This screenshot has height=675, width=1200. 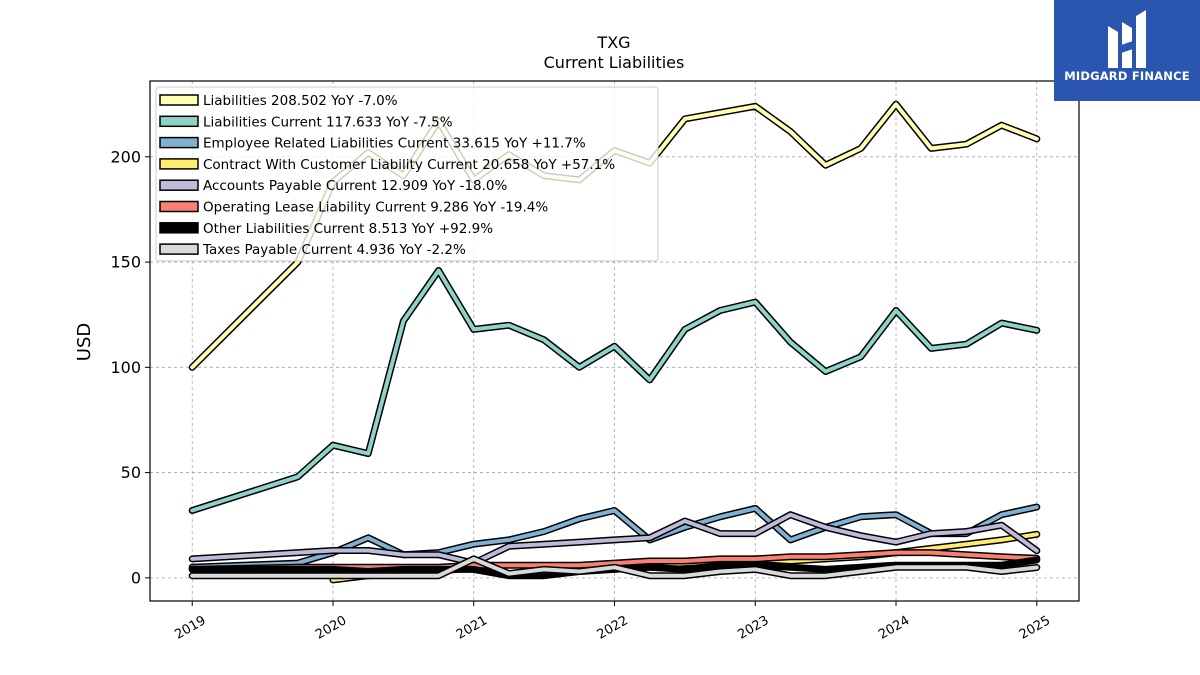 What do you see at coordinates (300, 101) in the screenshot?
I see `legend-entry: Liabilities 208.502 YoY -7.0%` at bounding box center [300, 101].